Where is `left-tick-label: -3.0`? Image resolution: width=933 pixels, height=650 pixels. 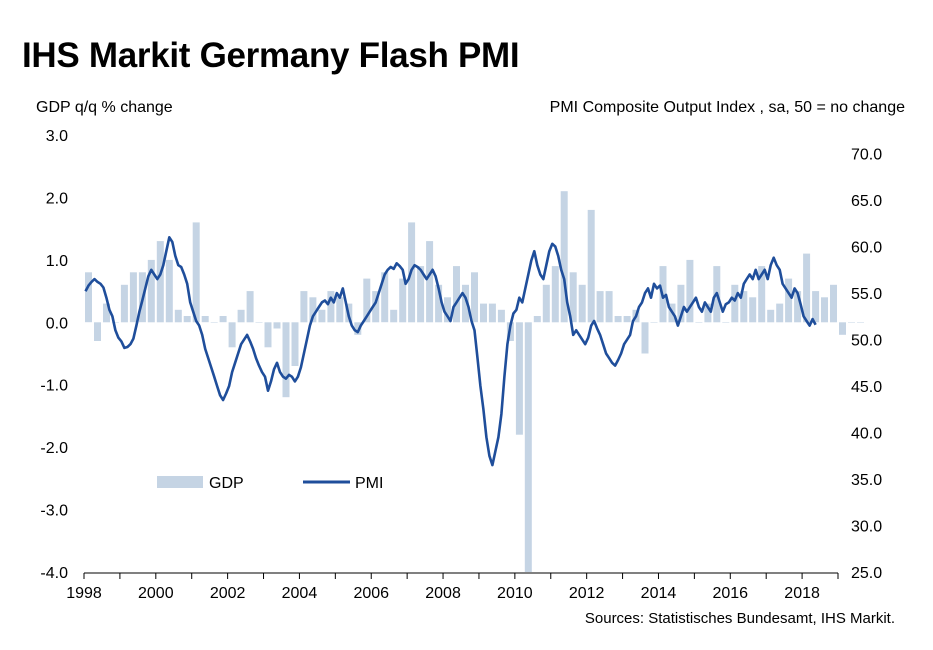 left-tick-label: -3.0 is located at coordinates (54, 511).